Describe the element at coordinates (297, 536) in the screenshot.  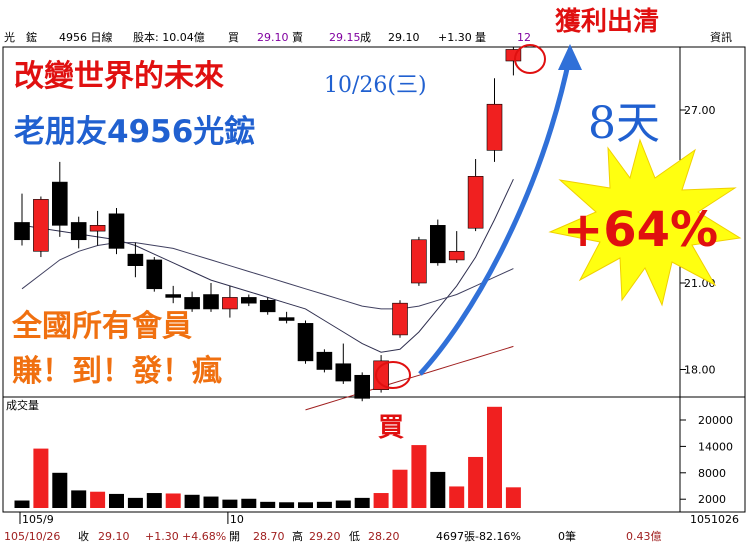
I see `footer-high-label: 高` at that location.